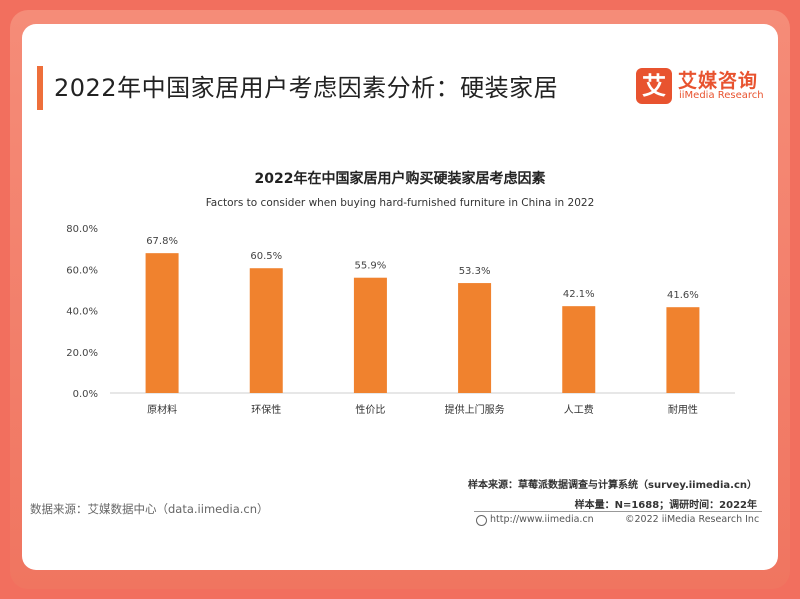 This screenshot has width=800, height=599. Describe the element at coordinates (475, 271) in the screenshot. I see `bar-data-label: 53.3%` at that location.